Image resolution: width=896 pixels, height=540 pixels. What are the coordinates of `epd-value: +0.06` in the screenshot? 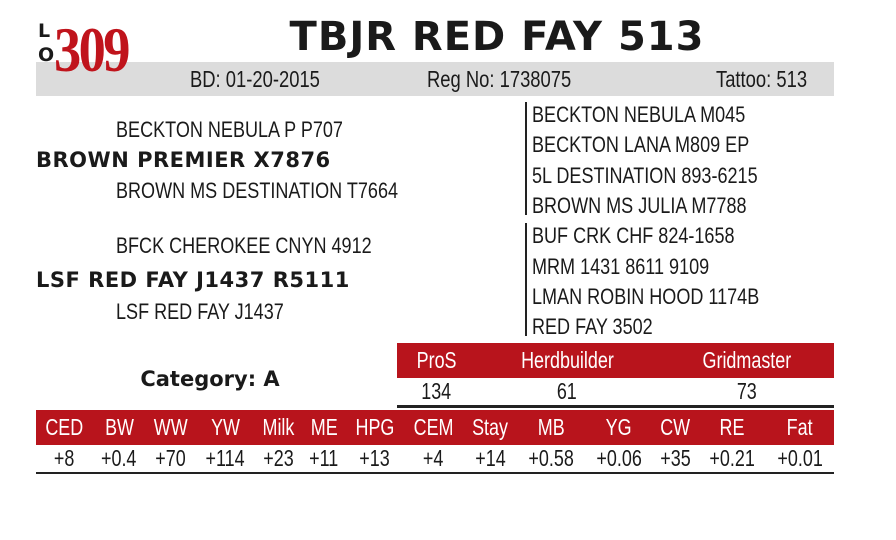 It's located at (619, 459).